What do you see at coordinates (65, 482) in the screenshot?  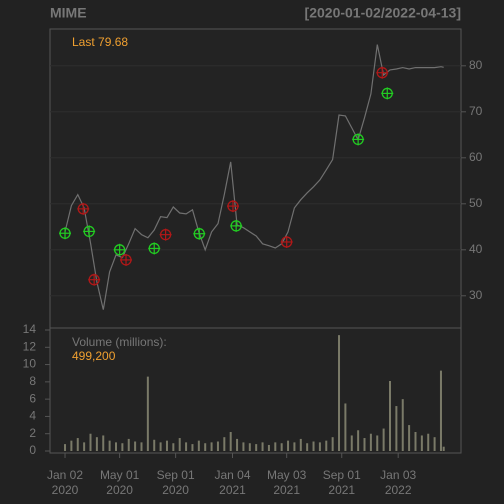 I see `x-tick-label: Jan 02 2020` at bounding box center [65, 482].